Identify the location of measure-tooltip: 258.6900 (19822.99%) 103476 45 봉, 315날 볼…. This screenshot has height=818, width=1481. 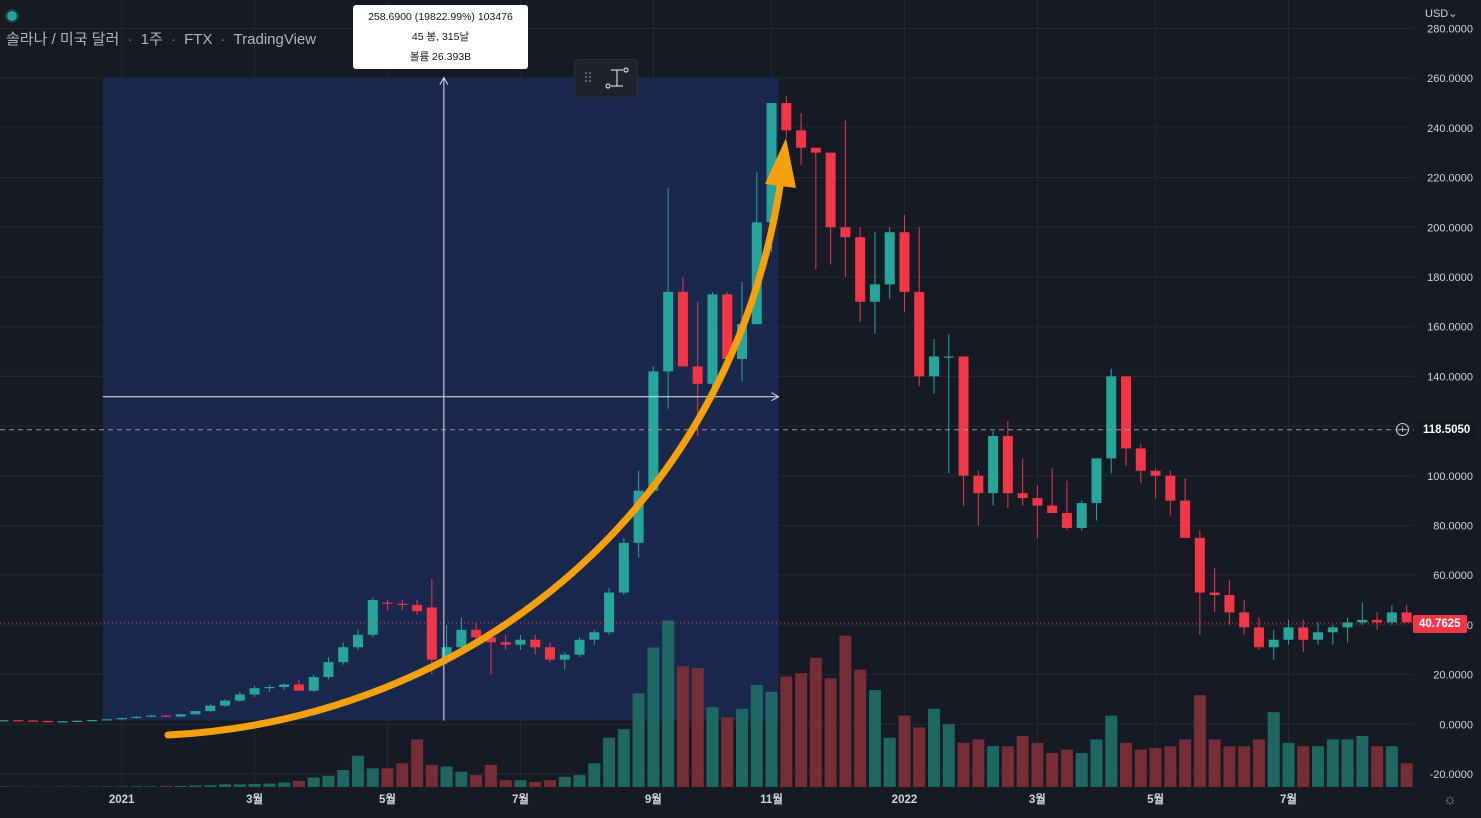
(440, 37).